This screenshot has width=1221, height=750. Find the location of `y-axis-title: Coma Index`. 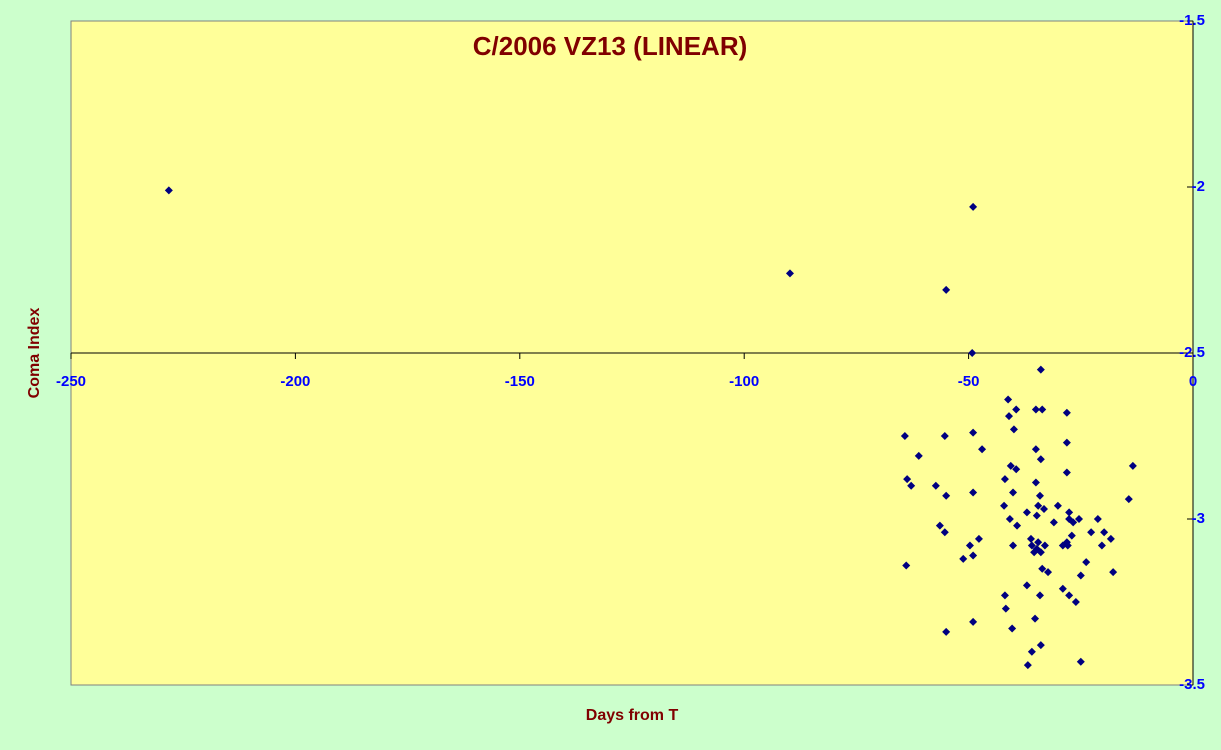

y-axis-title: Coma Index is located at coordinates (34, 353).